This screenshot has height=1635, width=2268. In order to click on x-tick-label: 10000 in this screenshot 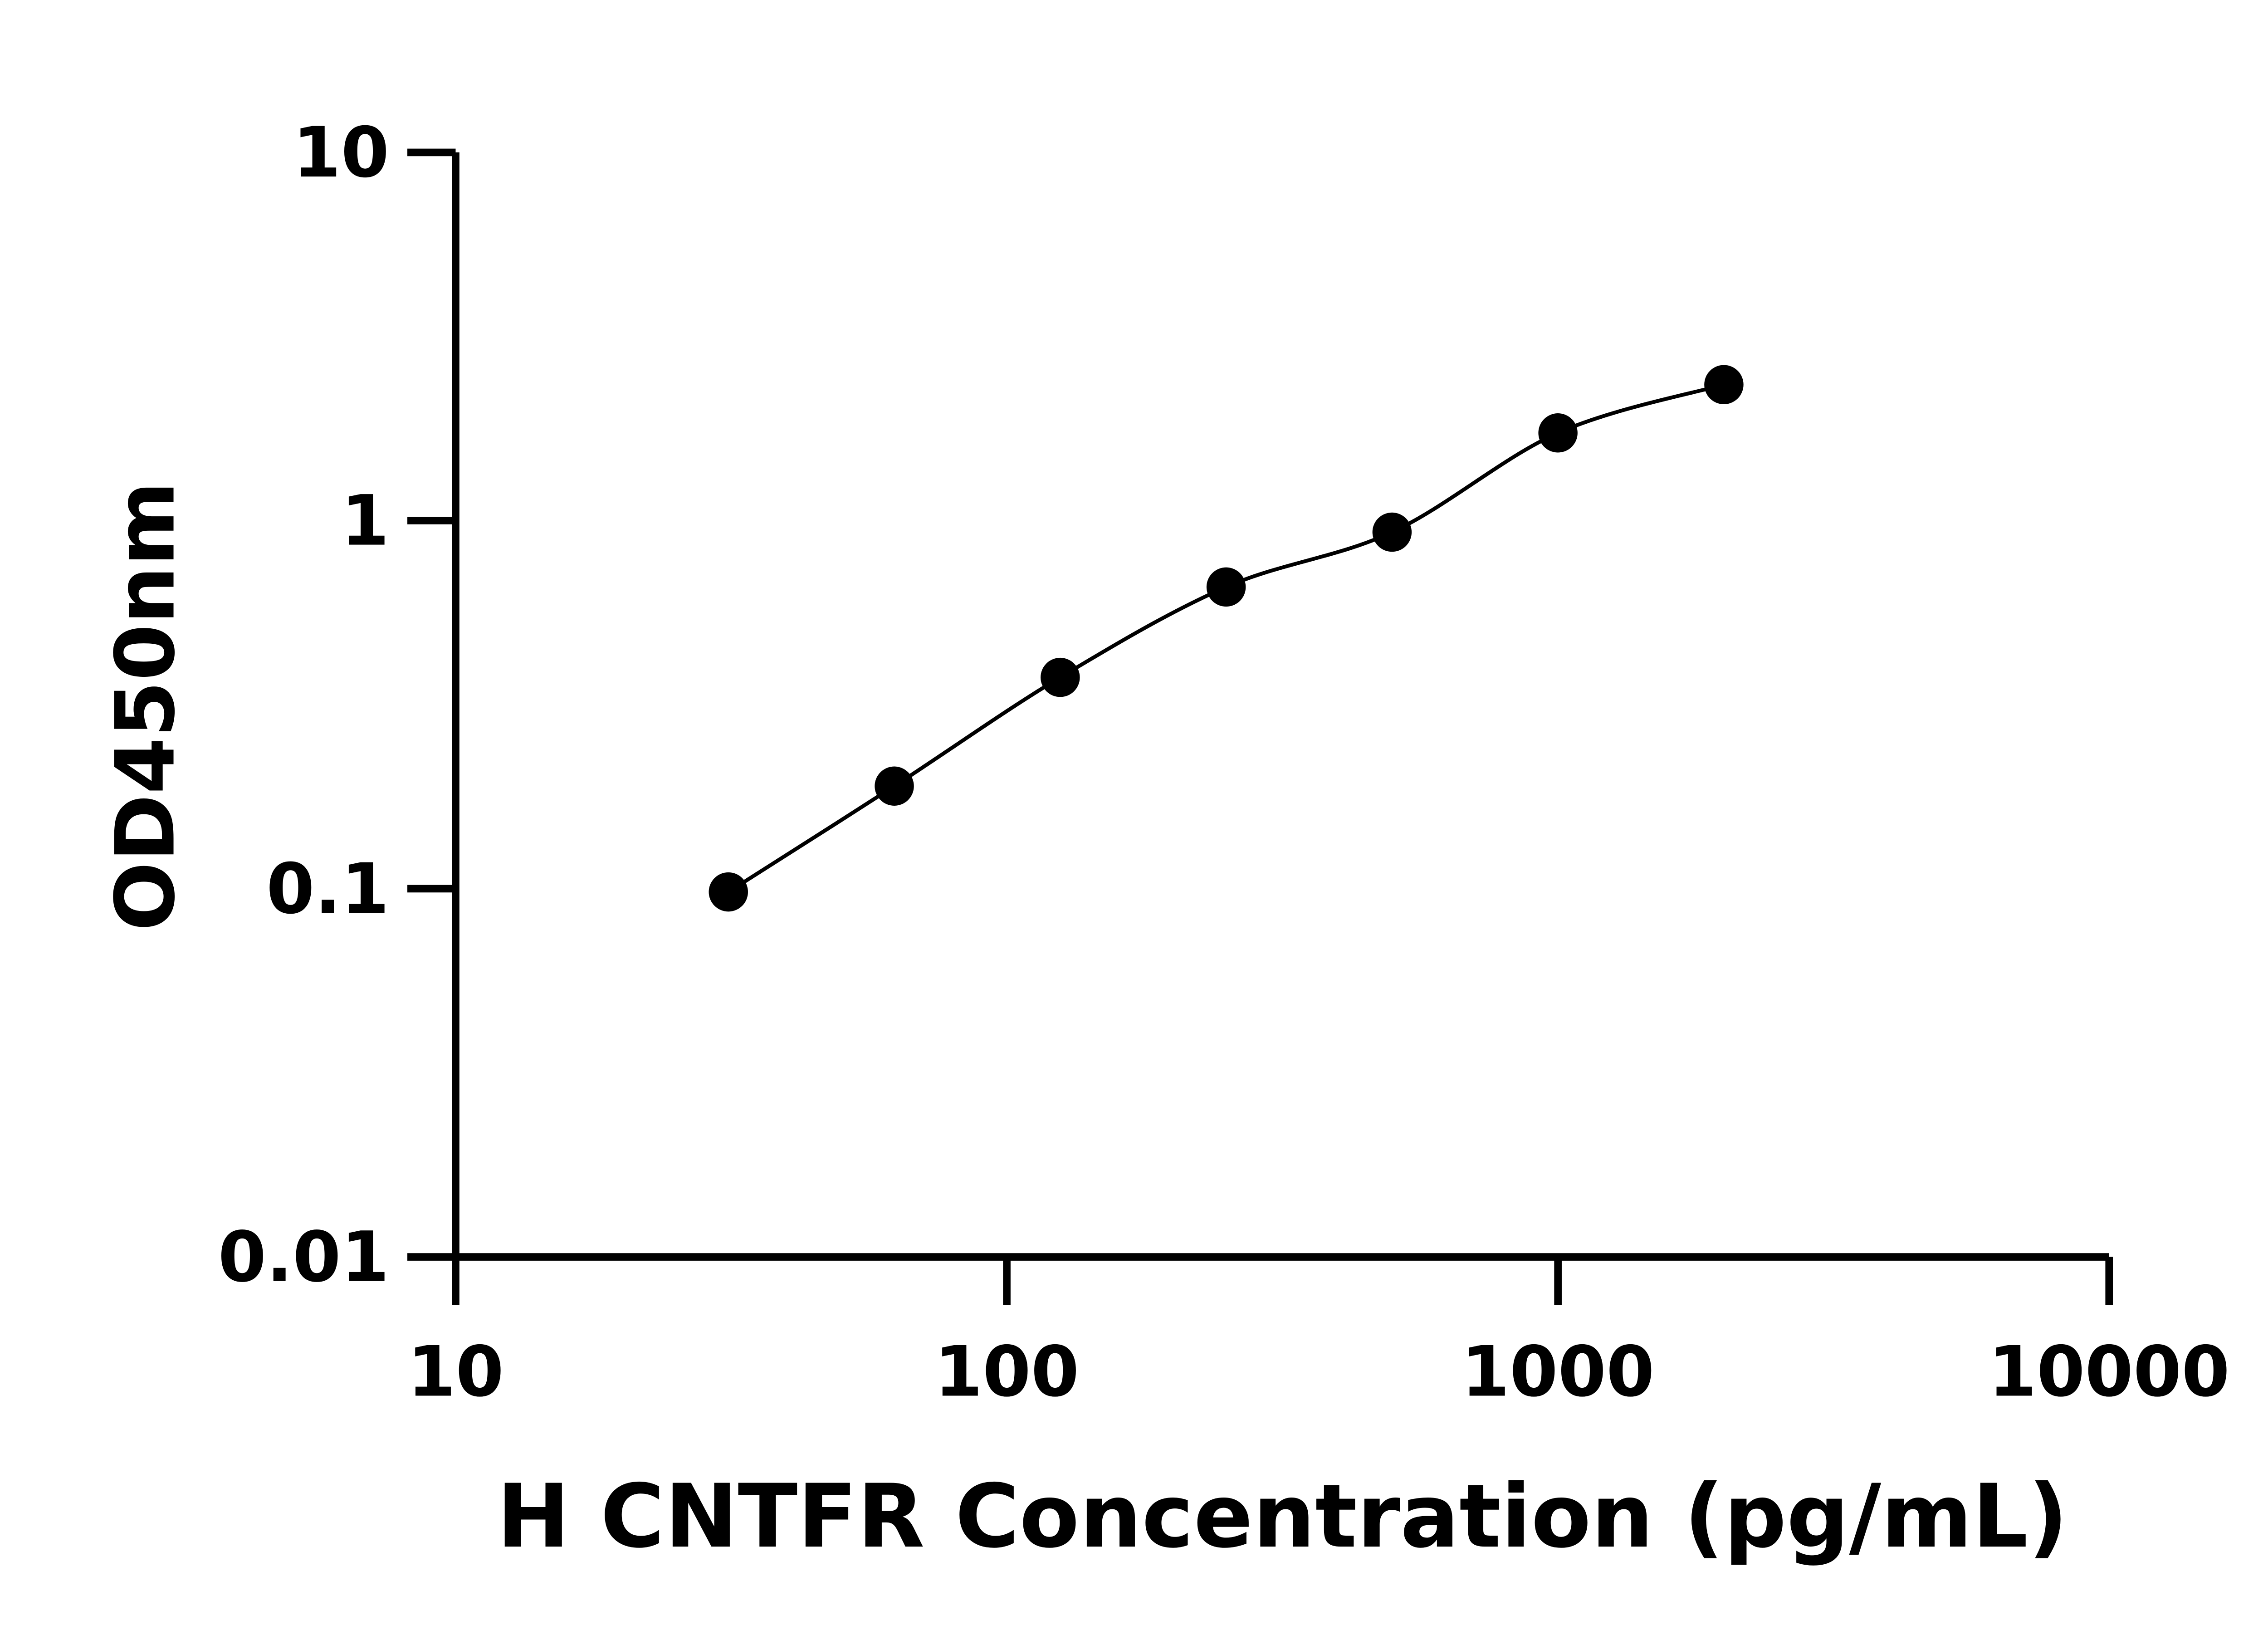, I will do `click(2109, 1372)`.